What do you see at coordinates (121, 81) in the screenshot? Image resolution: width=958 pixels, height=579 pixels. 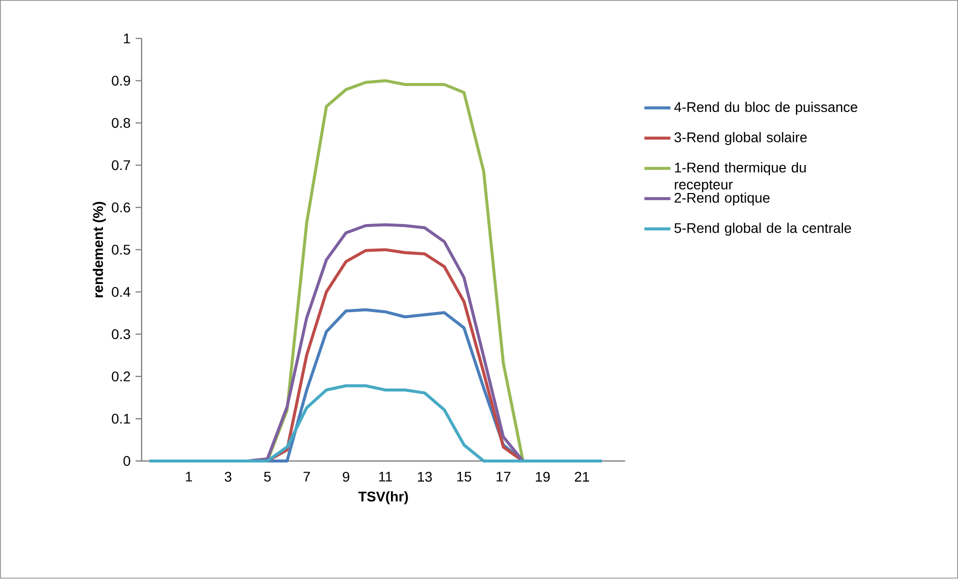 I see `y-tick-label: 0.9` at bounding box center [121, 81].